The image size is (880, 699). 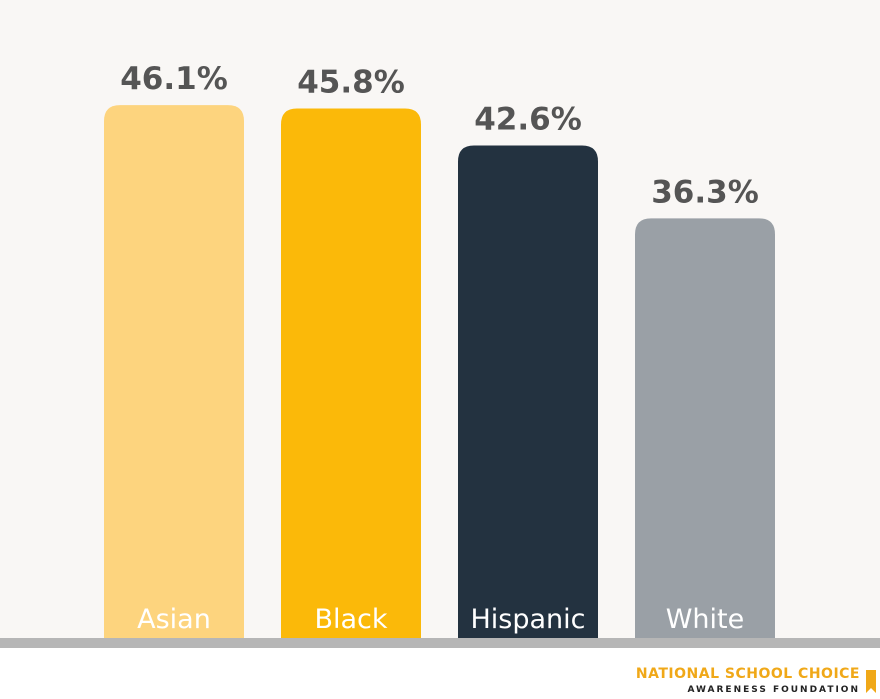 What do you see at coordinates (174, 619) in the screenshot?
I see `category-label: Asian` at bounding box center [174, 619].